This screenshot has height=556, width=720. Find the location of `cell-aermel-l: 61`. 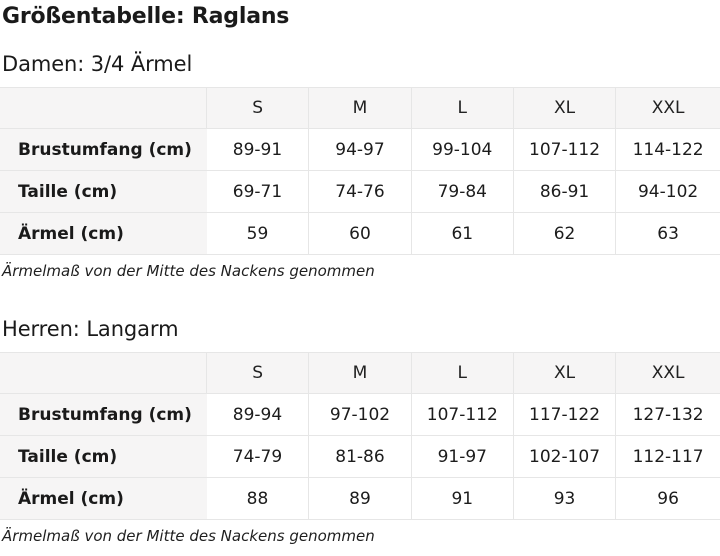

cell-aermel-l: 61 is located at coordinates (462, 233).